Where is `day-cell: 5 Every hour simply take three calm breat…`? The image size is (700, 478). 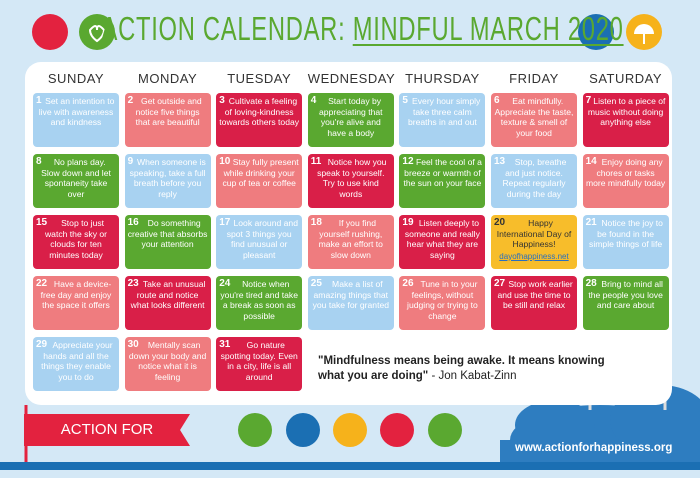 day-cell: 5 Every hour simply take three calm breat… is located at coordinates (442, 120).